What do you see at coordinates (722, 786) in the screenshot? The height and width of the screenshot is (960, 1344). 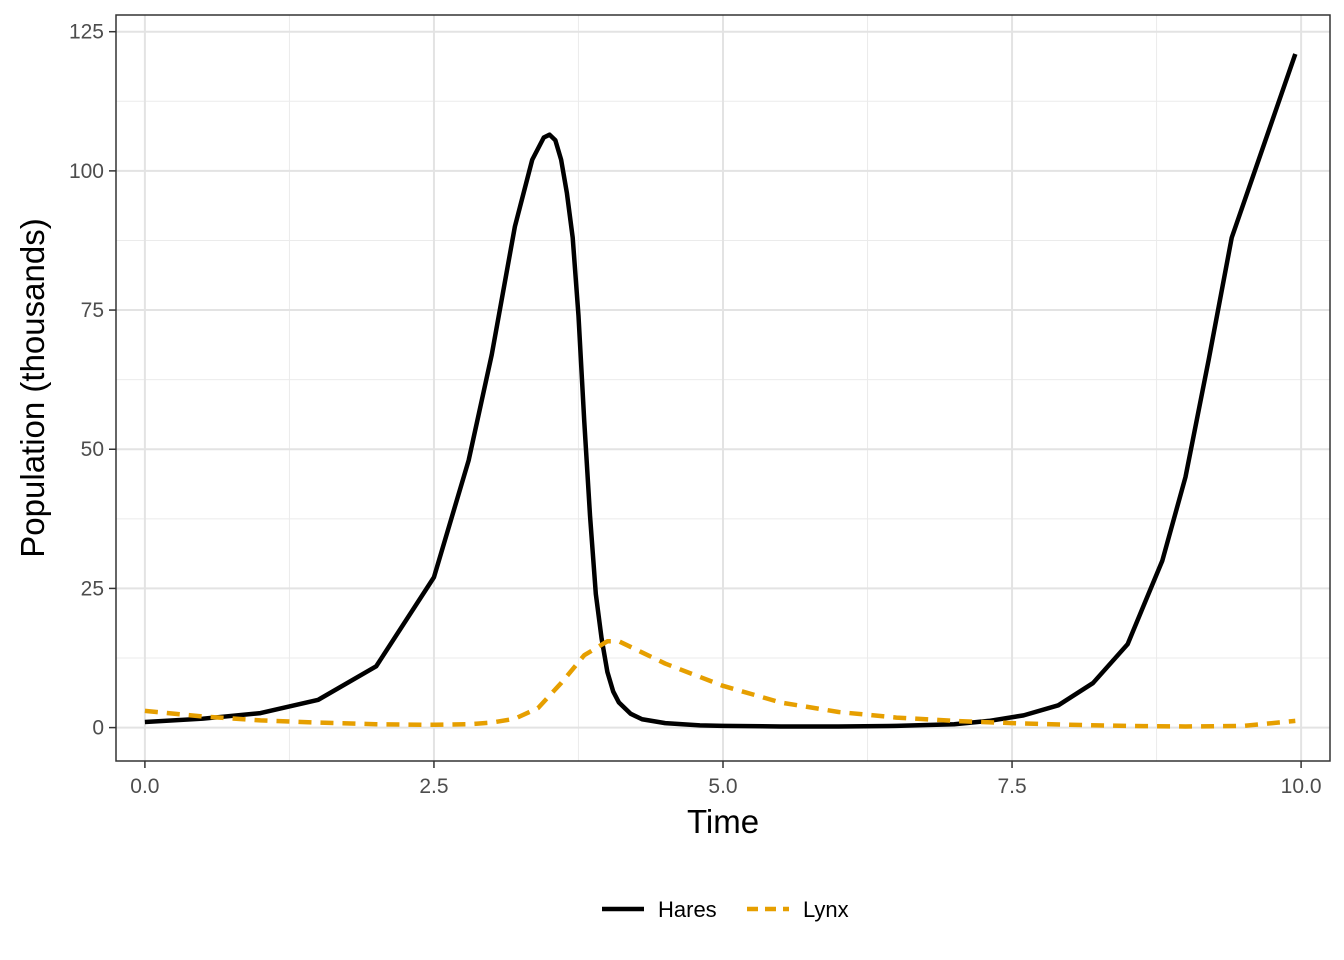 I see `x-tick-label: 5.0` at bounding box center [722, 786].